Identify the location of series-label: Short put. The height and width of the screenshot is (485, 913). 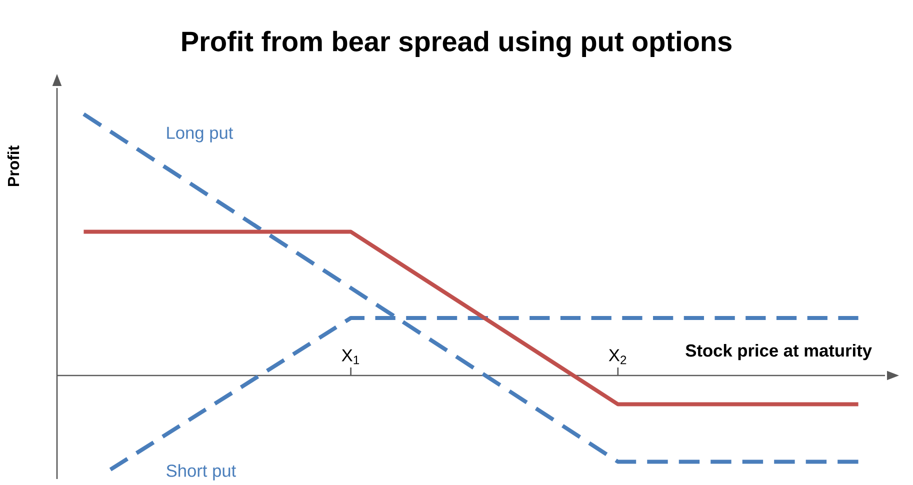
(201, 472).